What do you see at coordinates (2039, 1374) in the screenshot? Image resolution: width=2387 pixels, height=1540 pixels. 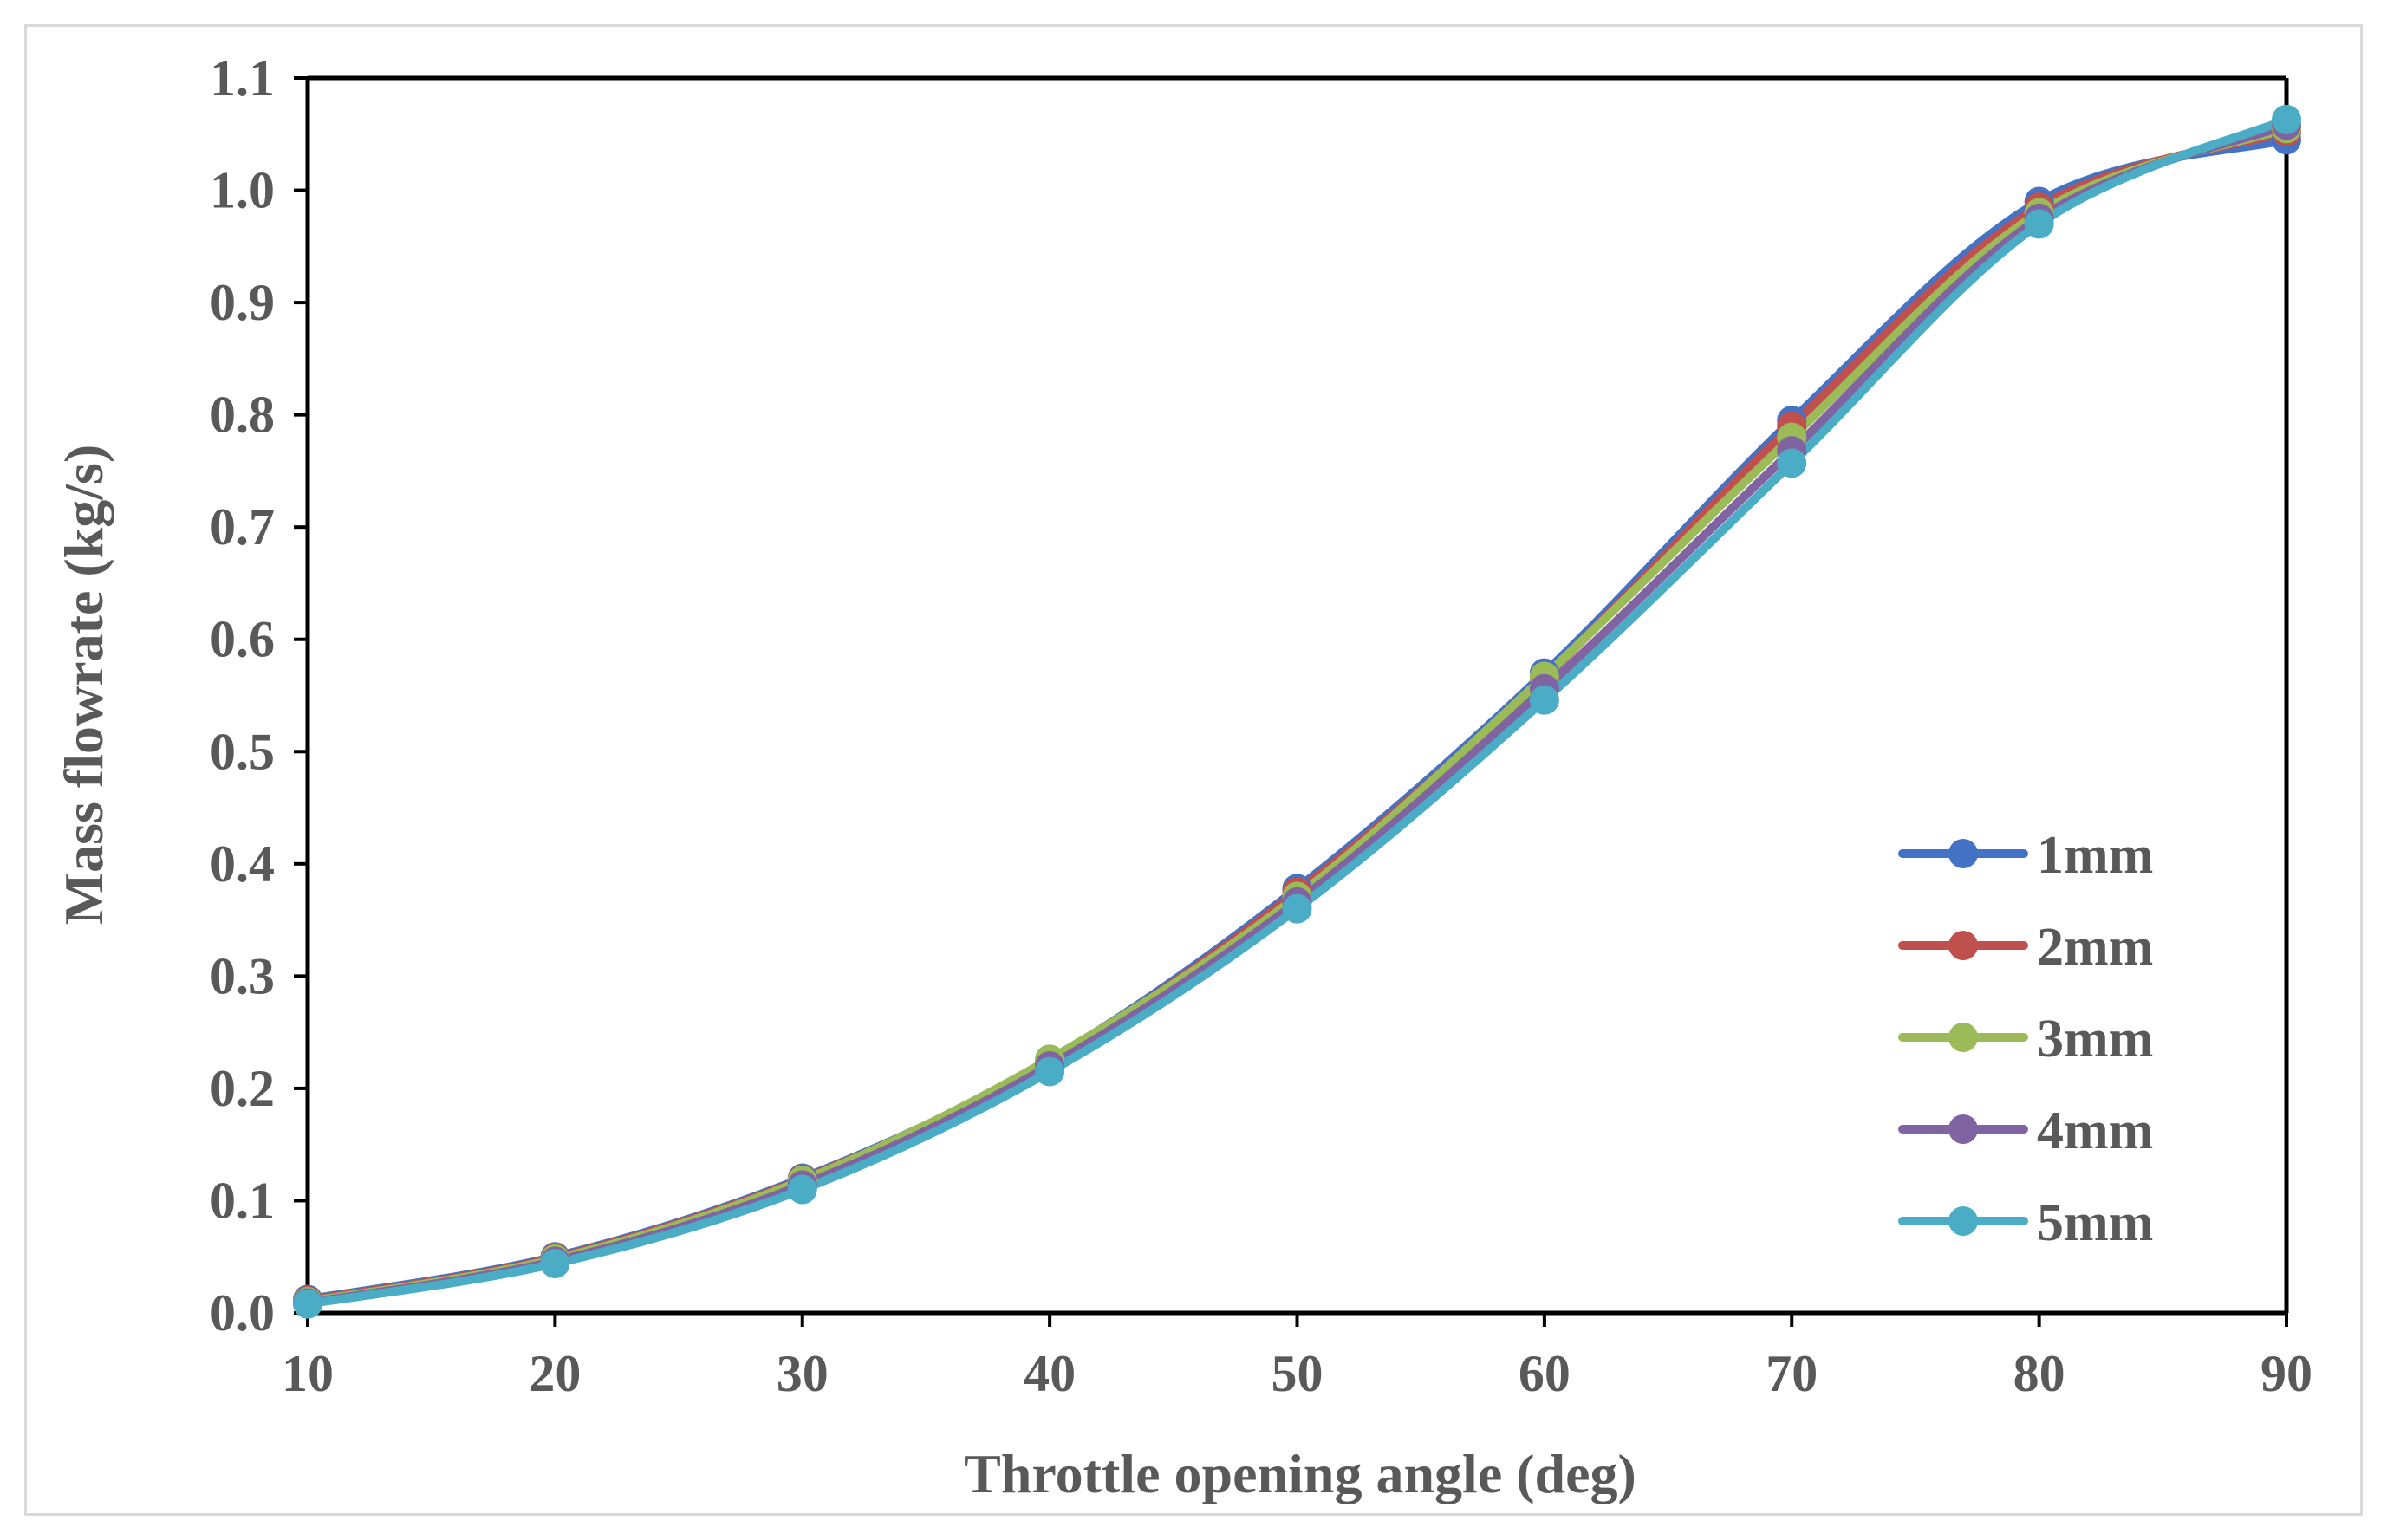 I see `x-tick-label: 80` at bounding box center [2039, 1374].